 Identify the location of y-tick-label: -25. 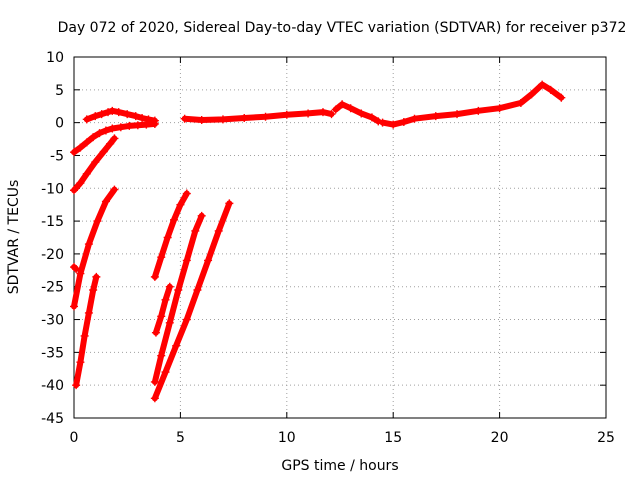
(52, 288).